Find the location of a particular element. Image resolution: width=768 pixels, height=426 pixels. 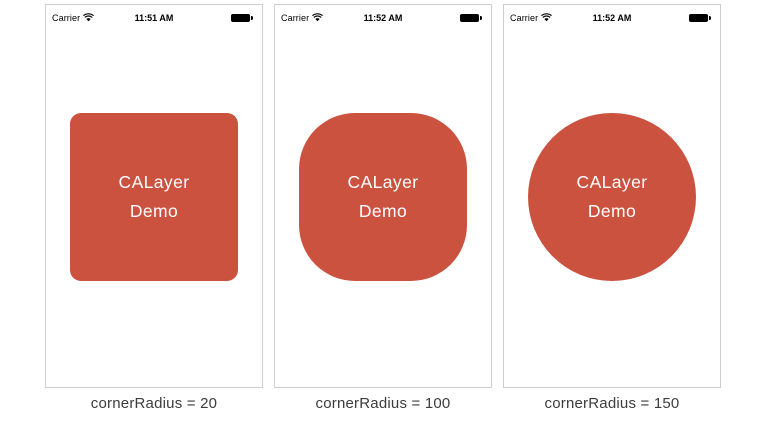

caption-corner-radius: cornerRadius = 150 is located at coordinates (612, 403).